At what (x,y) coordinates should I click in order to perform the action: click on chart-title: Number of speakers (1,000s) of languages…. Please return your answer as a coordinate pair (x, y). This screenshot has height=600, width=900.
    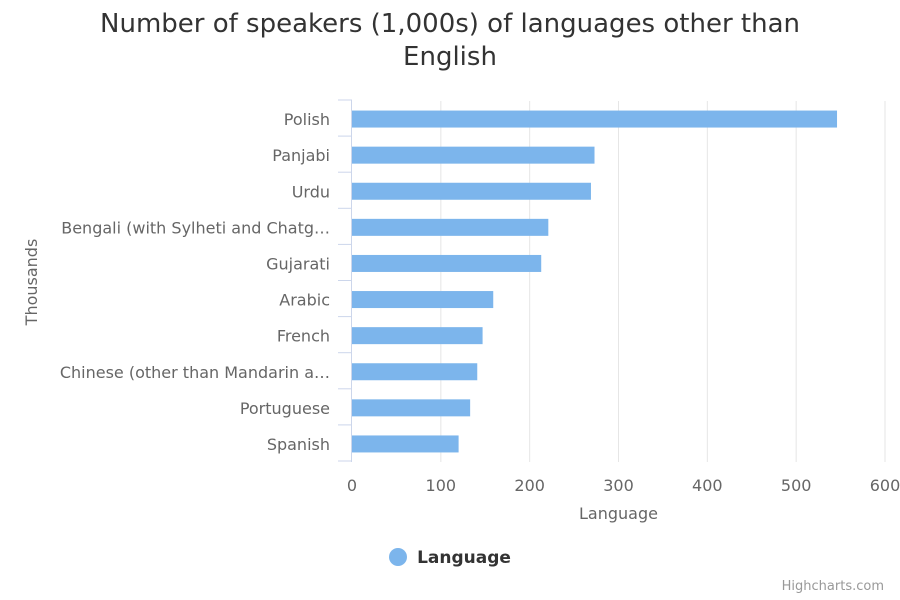
    Looking at the image, I should click on (450, 40).